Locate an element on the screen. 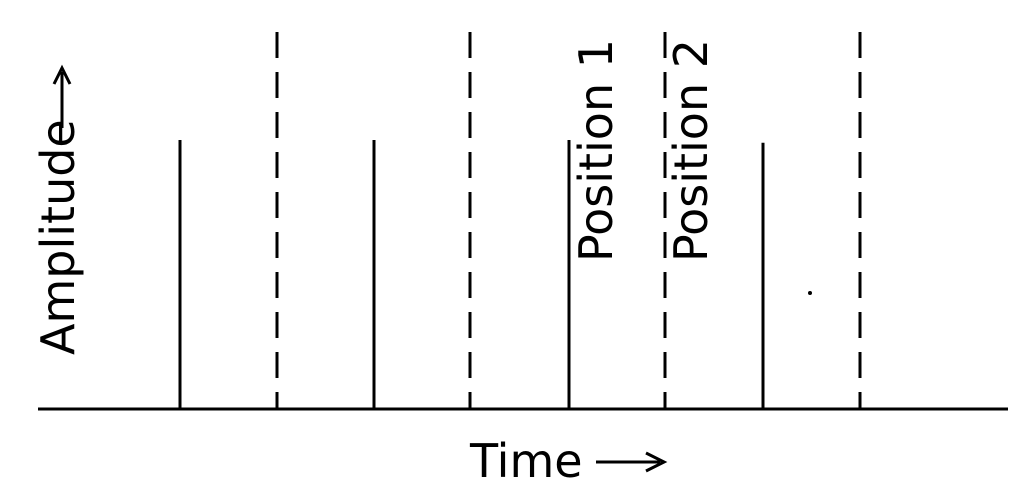 The width and height of the screenshot is (1024, 499). x-axis-label: Time is located at coordinates (526, 461).